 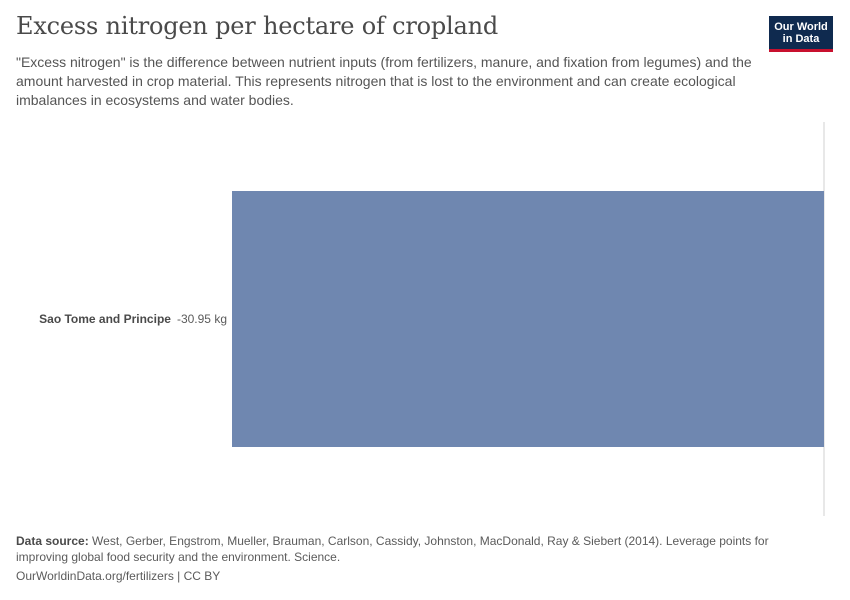 I want to click on owid-logo: Our World in Data, so click(x=801, y=34).